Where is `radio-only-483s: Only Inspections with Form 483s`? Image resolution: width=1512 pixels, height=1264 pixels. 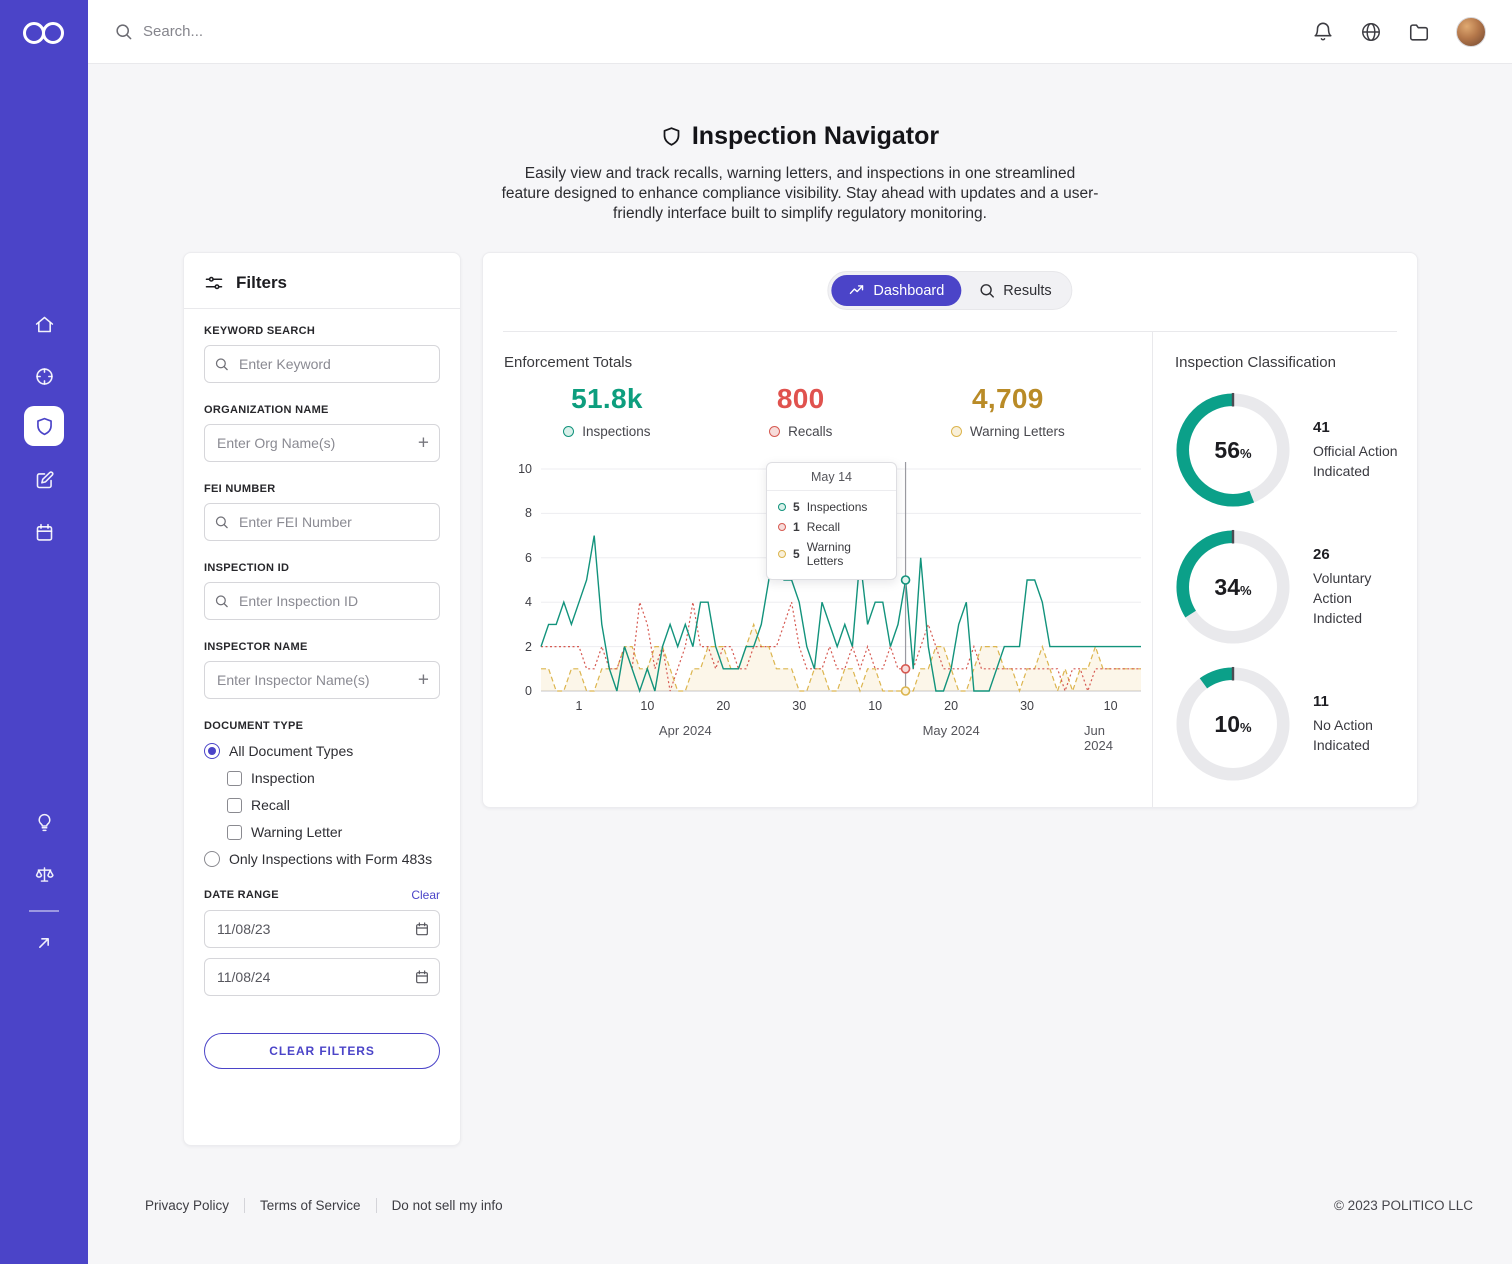 radio-only-483s: Only Inspections with Form 483s is located at coordinates (322, 859).